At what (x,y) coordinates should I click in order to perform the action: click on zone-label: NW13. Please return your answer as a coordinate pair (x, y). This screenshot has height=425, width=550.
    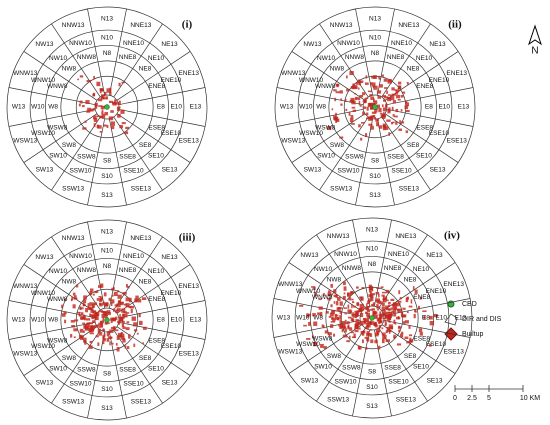
    Looking at the image, I should click on (312, 44).